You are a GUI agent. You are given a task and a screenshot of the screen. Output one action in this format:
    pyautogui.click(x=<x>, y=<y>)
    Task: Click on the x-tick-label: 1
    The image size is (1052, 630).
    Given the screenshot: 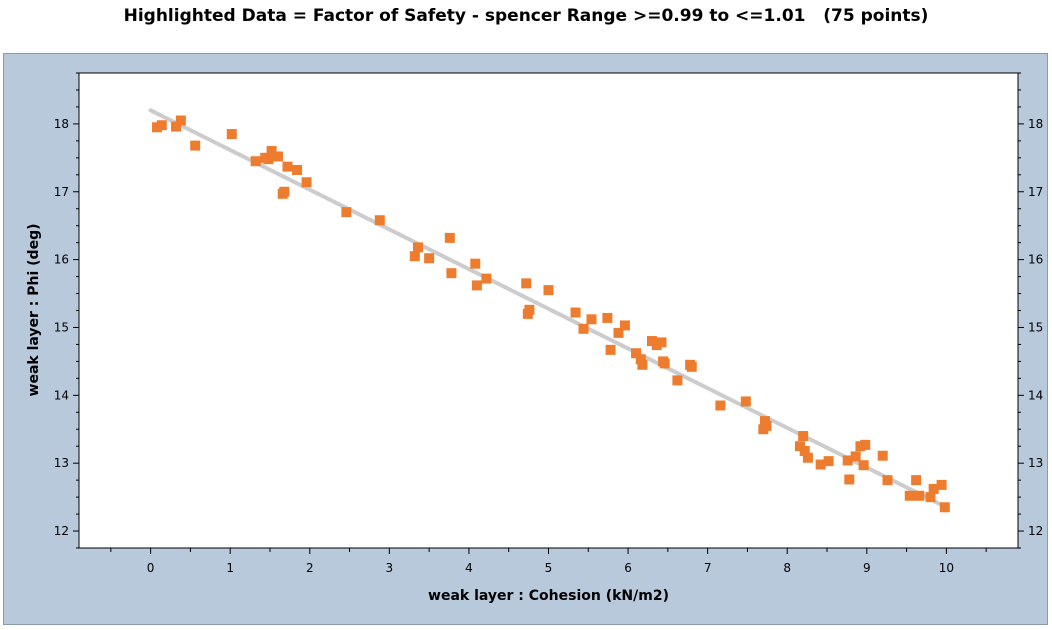 What is the action you would take?
    pyautogui.click(x=230, y=568)
    